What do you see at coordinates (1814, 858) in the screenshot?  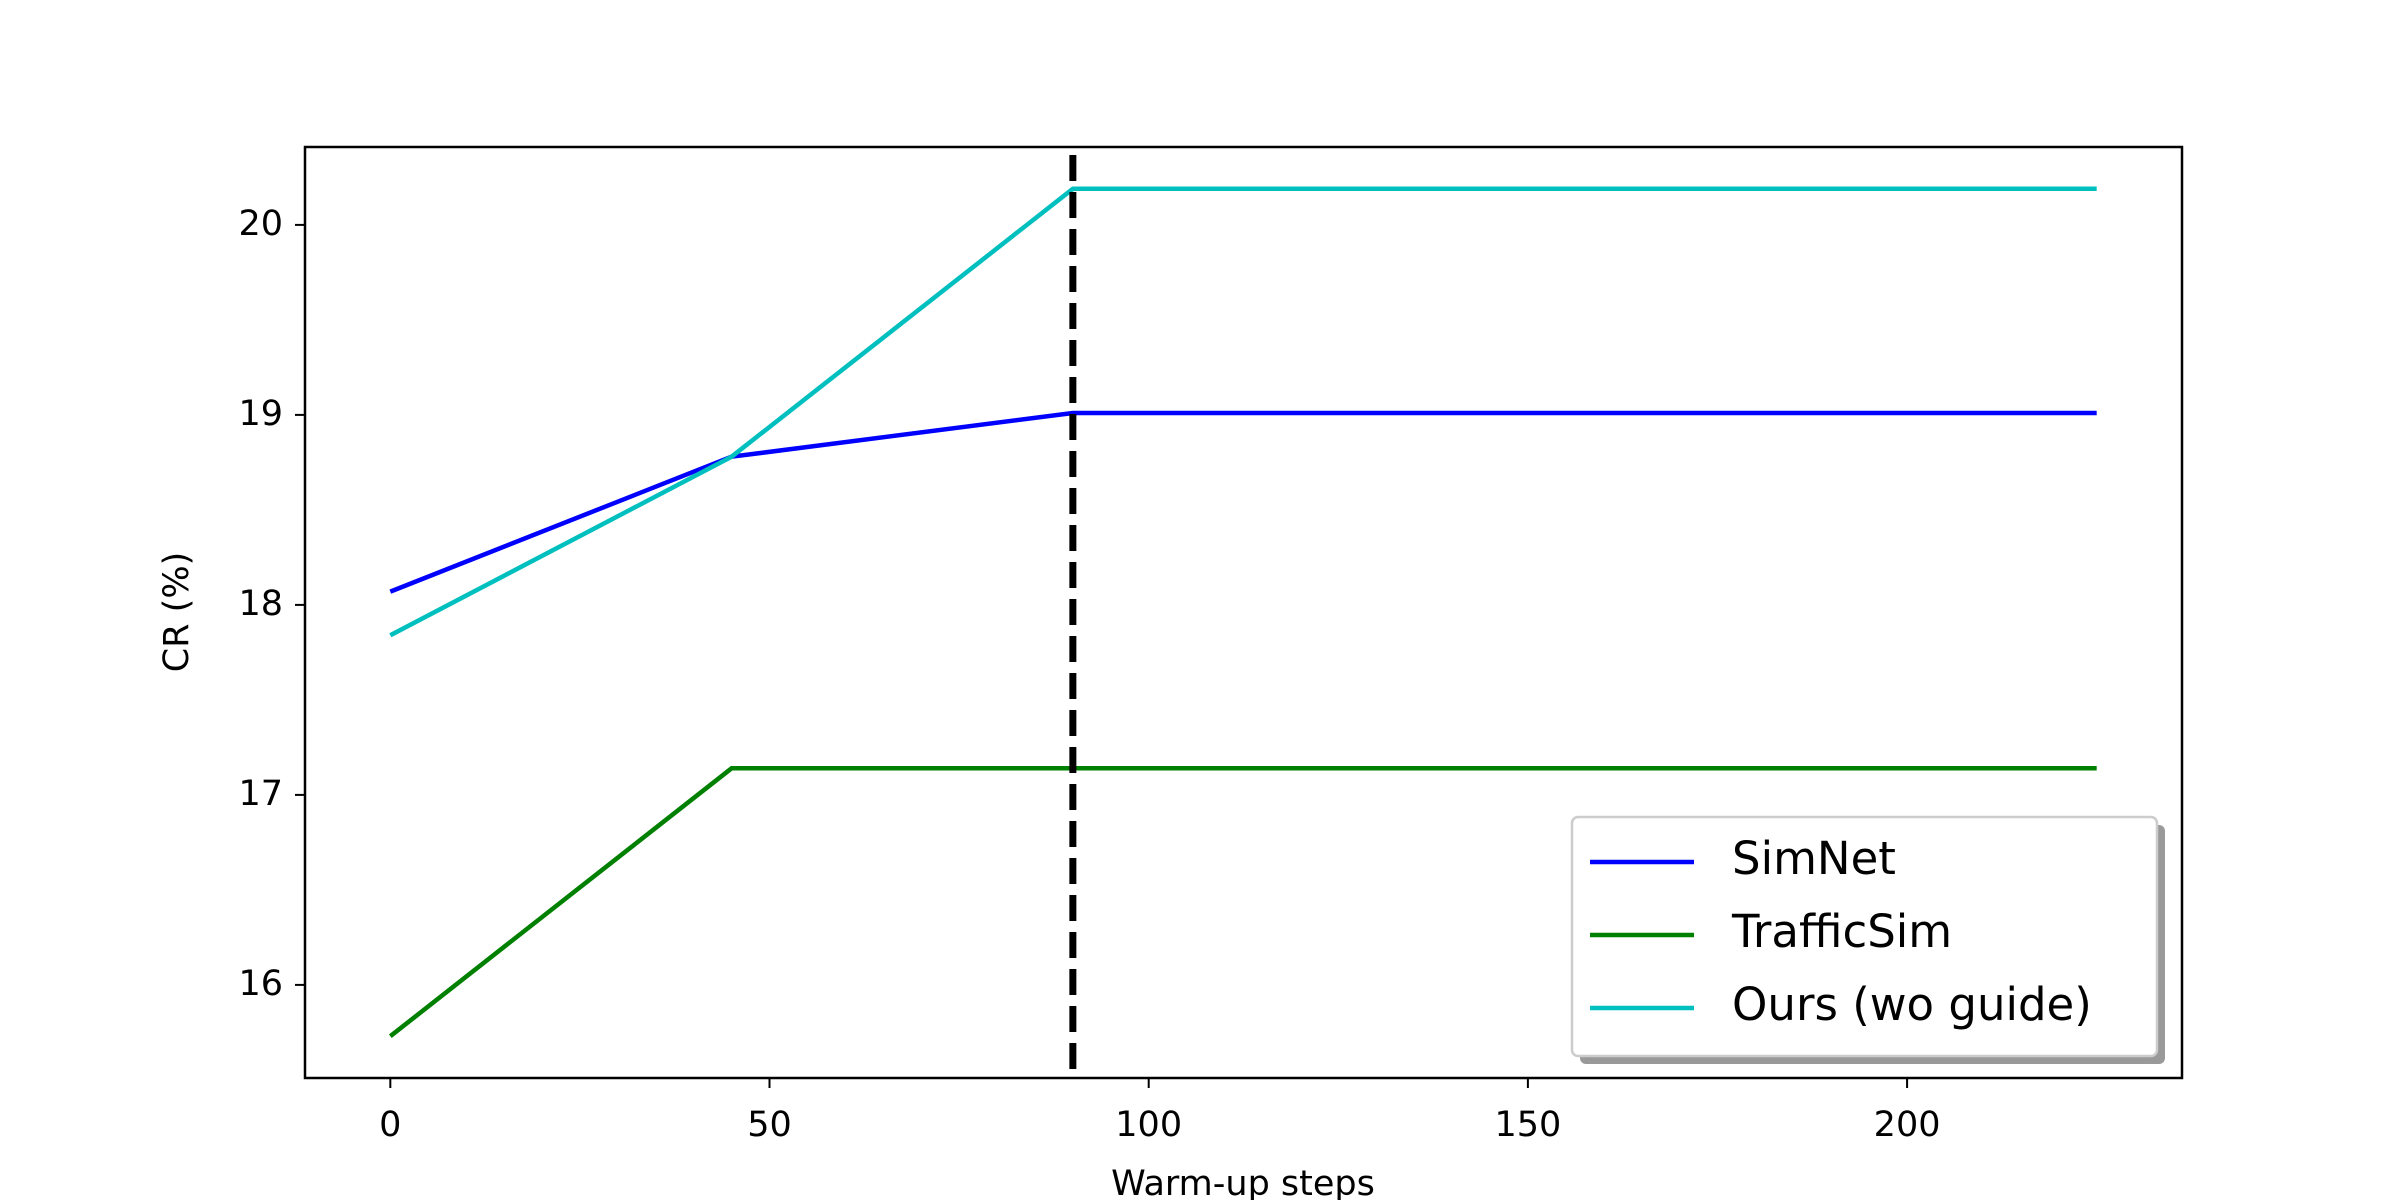 I see `legend-label: SimNet` at bounding box center [1814, 858].